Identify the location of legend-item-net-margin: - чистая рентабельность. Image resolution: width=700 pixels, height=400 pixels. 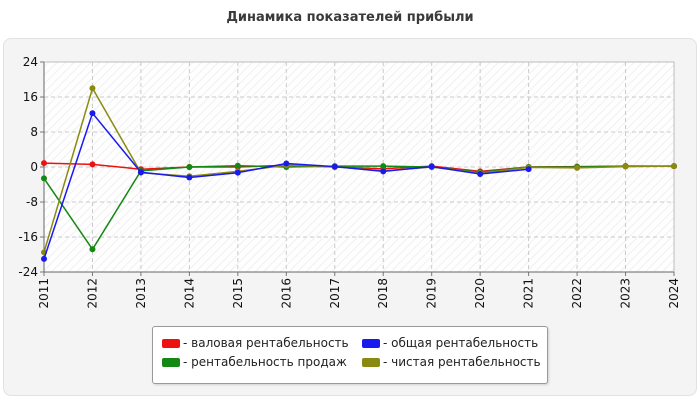
(451, 362).